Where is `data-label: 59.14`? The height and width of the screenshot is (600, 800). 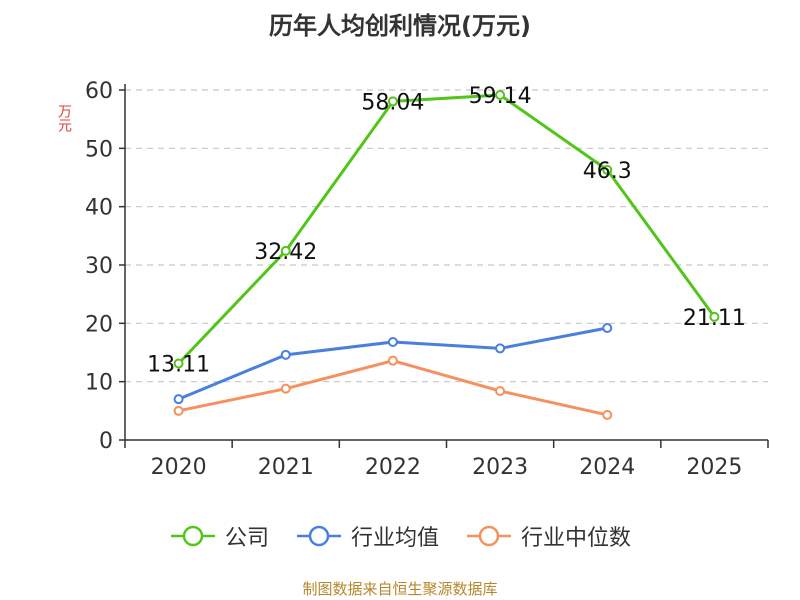 data-label: 59.14 is located at coordinates (500, 96).